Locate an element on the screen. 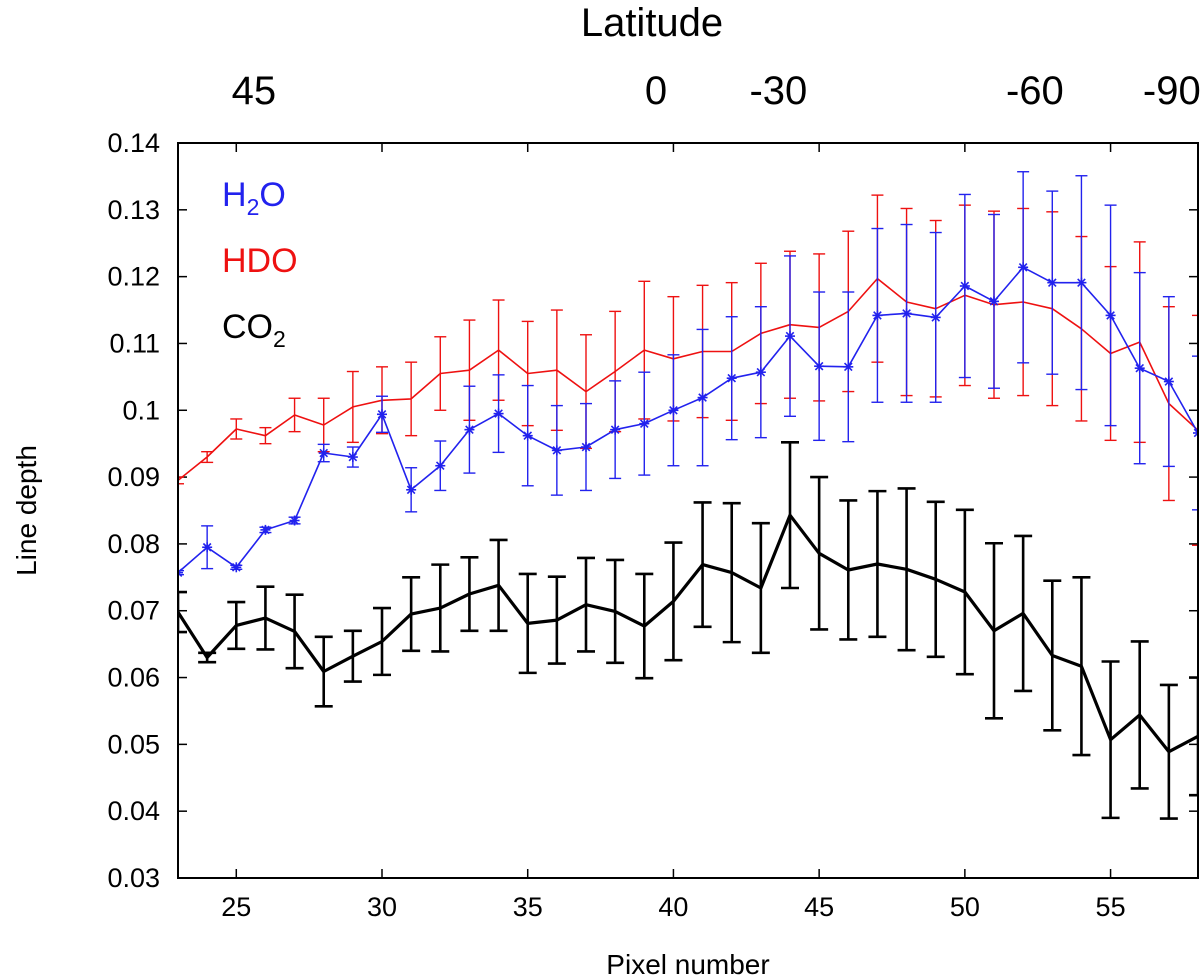  x-axis-label: Pixel number is located at coordinates (687, 963).